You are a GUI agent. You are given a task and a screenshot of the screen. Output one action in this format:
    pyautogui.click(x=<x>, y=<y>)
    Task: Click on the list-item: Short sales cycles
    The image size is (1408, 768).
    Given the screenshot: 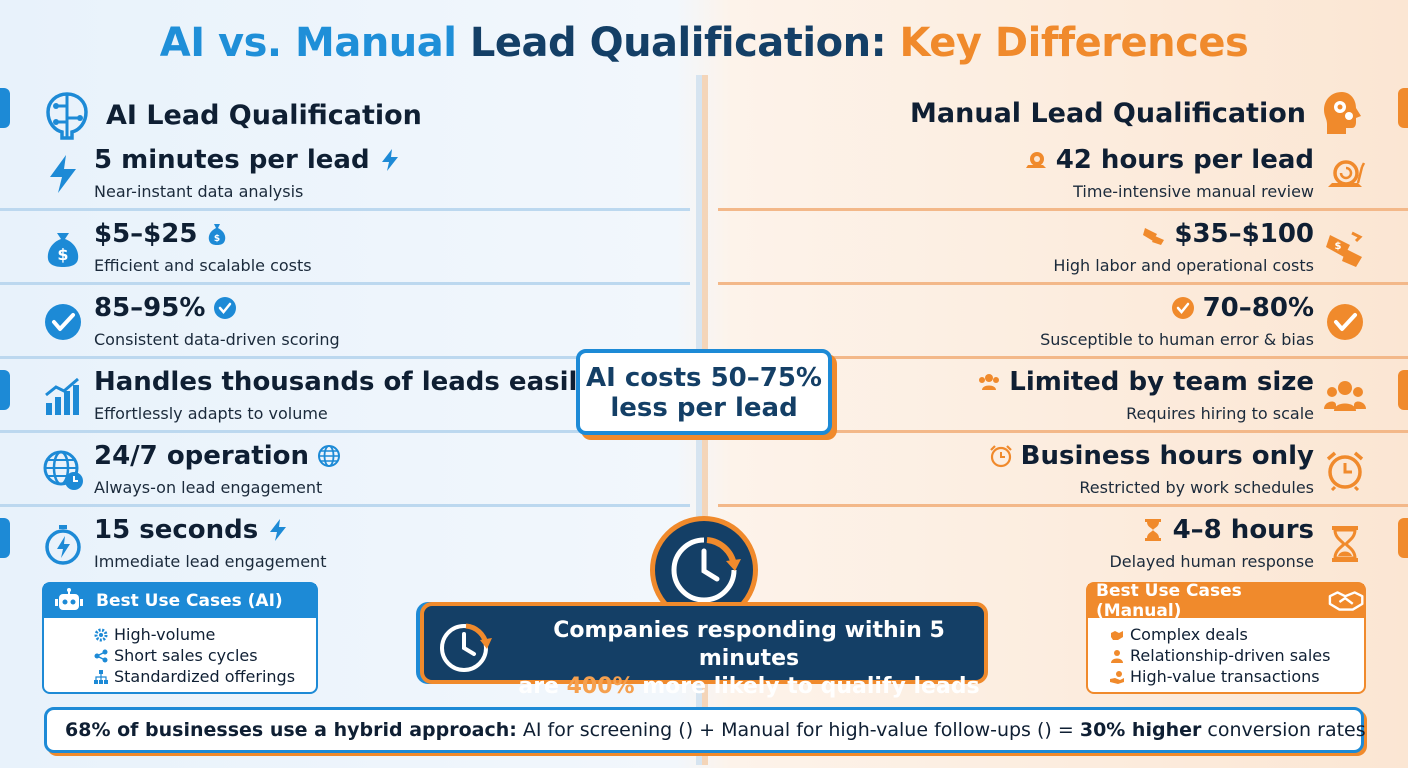 What is the action you would take?
    pyautogui.click(x=205, y=655)
    